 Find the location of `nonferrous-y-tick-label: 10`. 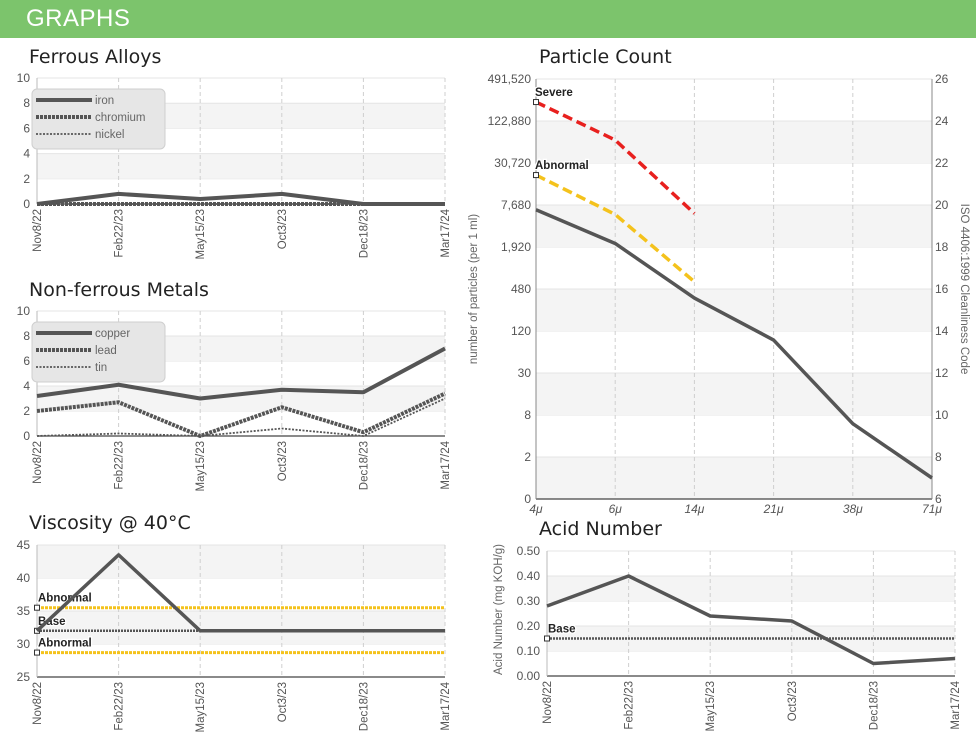

nonferrous-y-tick-label: 10 is located at coordinates (24, 311).